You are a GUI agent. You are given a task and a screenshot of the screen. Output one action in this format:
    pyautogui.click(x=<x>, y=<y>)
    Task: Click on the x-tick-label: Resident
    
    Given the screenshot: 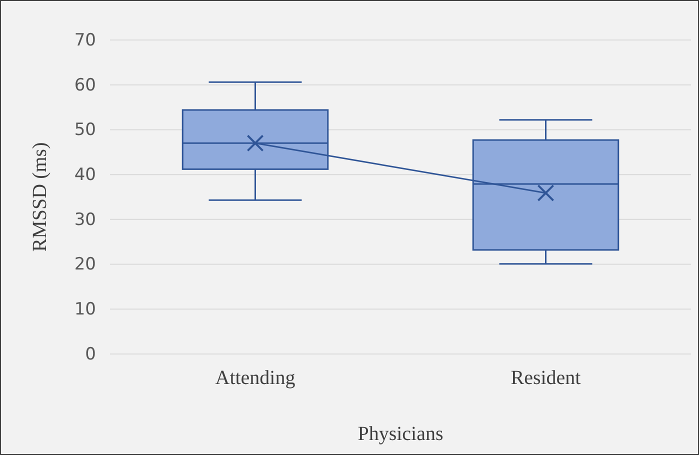 What is the action you would take?
    pyautogui.click(x=546, y=378)
    